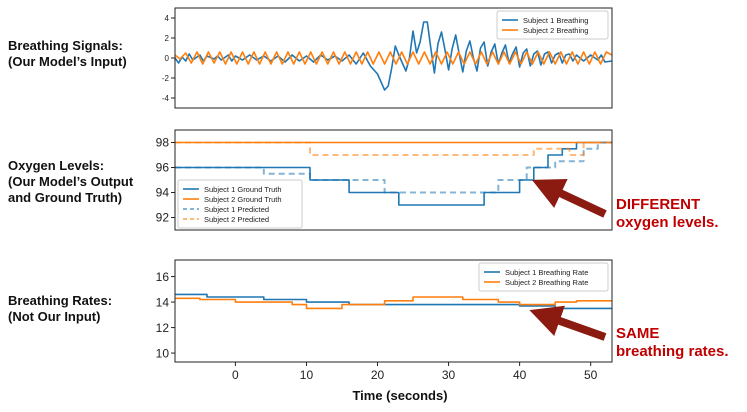 The width and height of the screenshot is (747, 412). Describe the element at coordinates (60, 300) in the screenshot. I see `row-label-line: Breathing Rates:` at that location.